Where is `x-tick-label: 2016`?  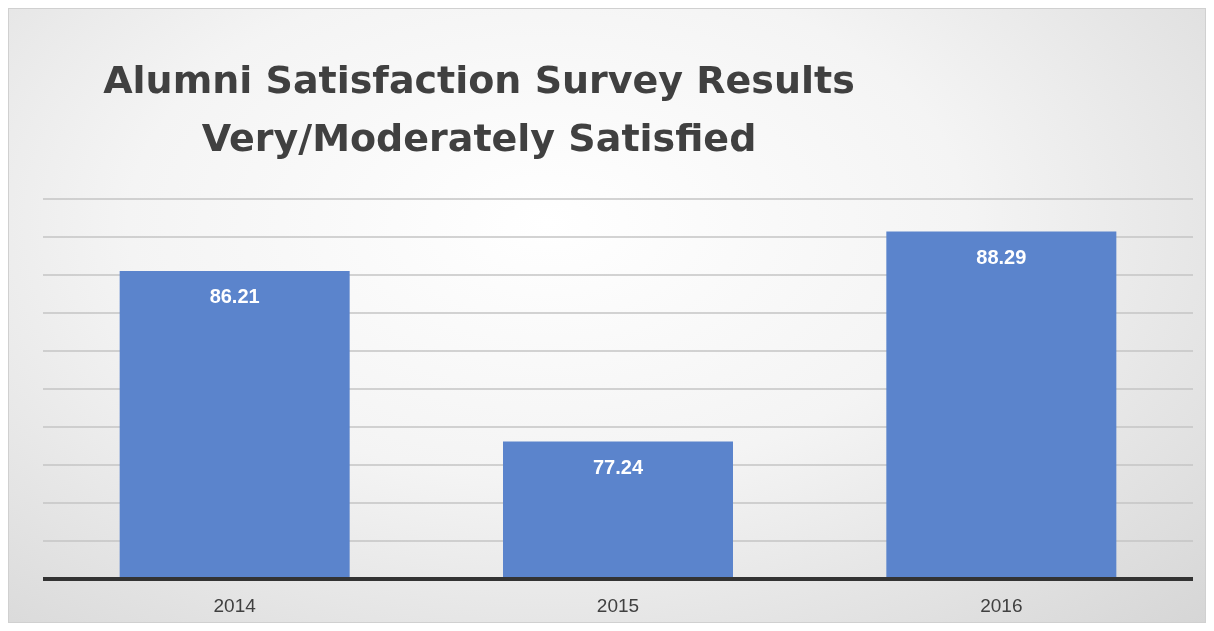
x-tick-label: 2016 is located at coordinates (1001, 606).